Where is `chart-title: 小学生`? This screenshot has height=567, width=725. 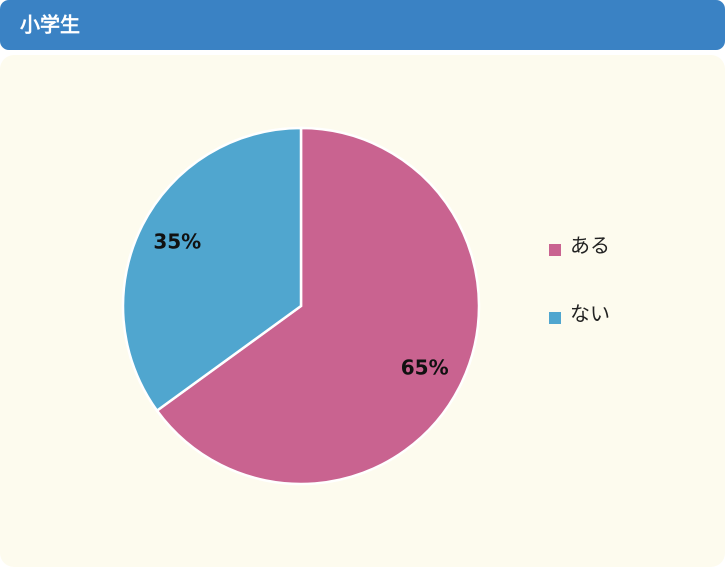 chart-title: 小学生 is located at coordinates (50, 25).